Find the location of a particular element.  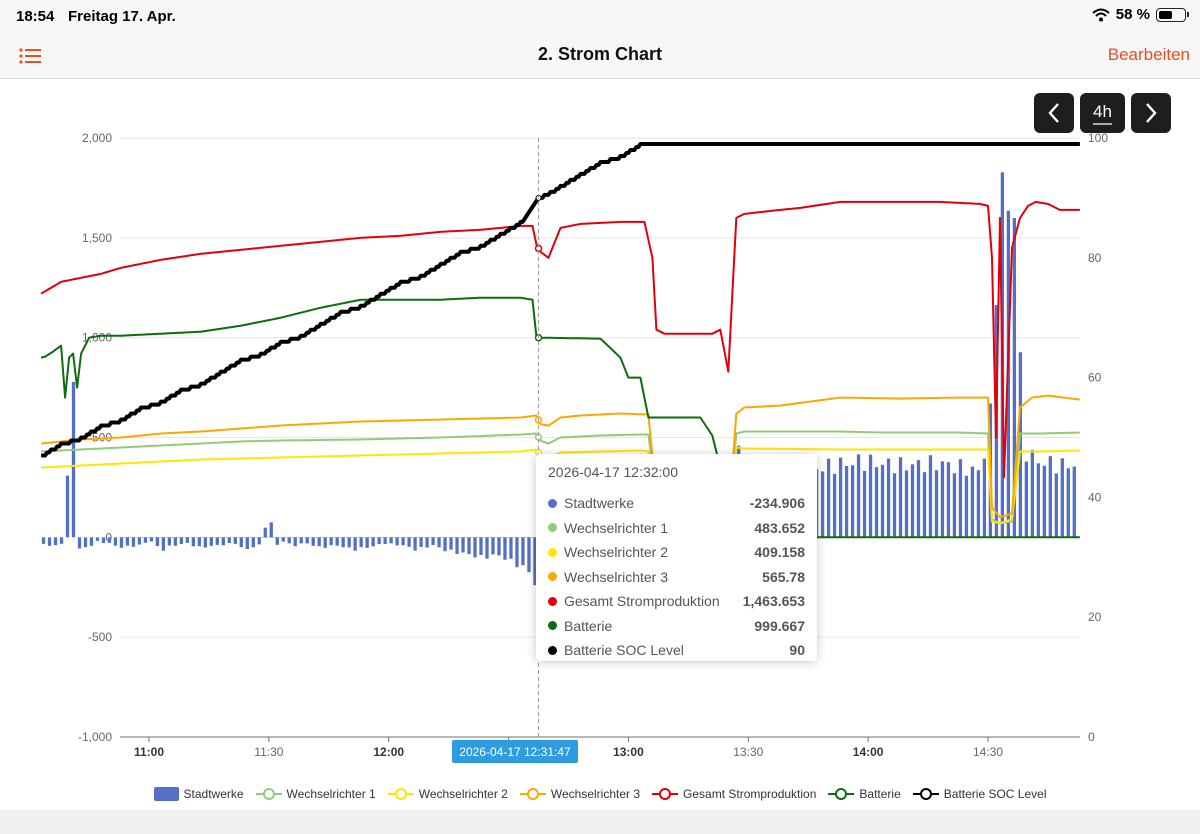

x-tick-label: 12:00 is located at coordinates (388, 752).